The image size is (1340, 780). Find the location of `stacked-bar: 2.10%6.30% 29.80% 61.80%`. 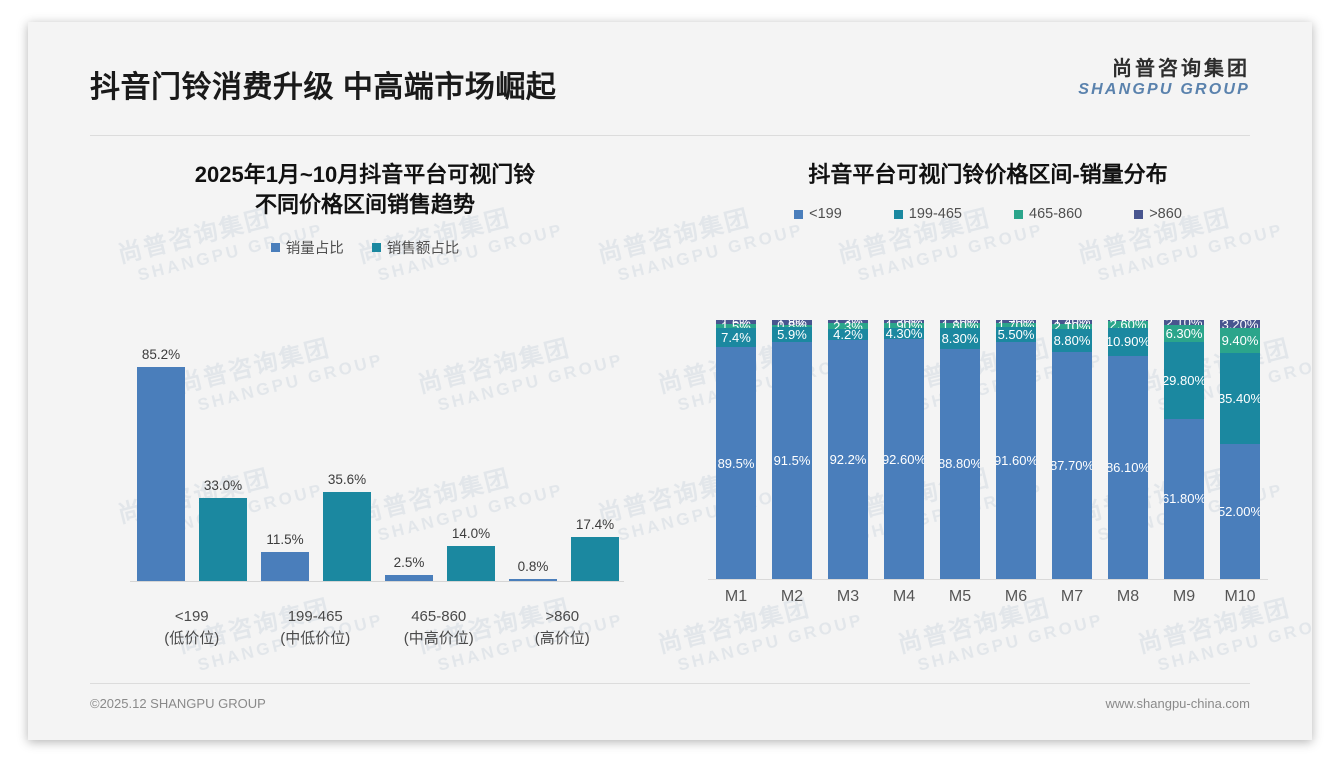

stacked-bar: 2.10%6.30% 29.80% 61.80% is located at coordinates (1184, 449).